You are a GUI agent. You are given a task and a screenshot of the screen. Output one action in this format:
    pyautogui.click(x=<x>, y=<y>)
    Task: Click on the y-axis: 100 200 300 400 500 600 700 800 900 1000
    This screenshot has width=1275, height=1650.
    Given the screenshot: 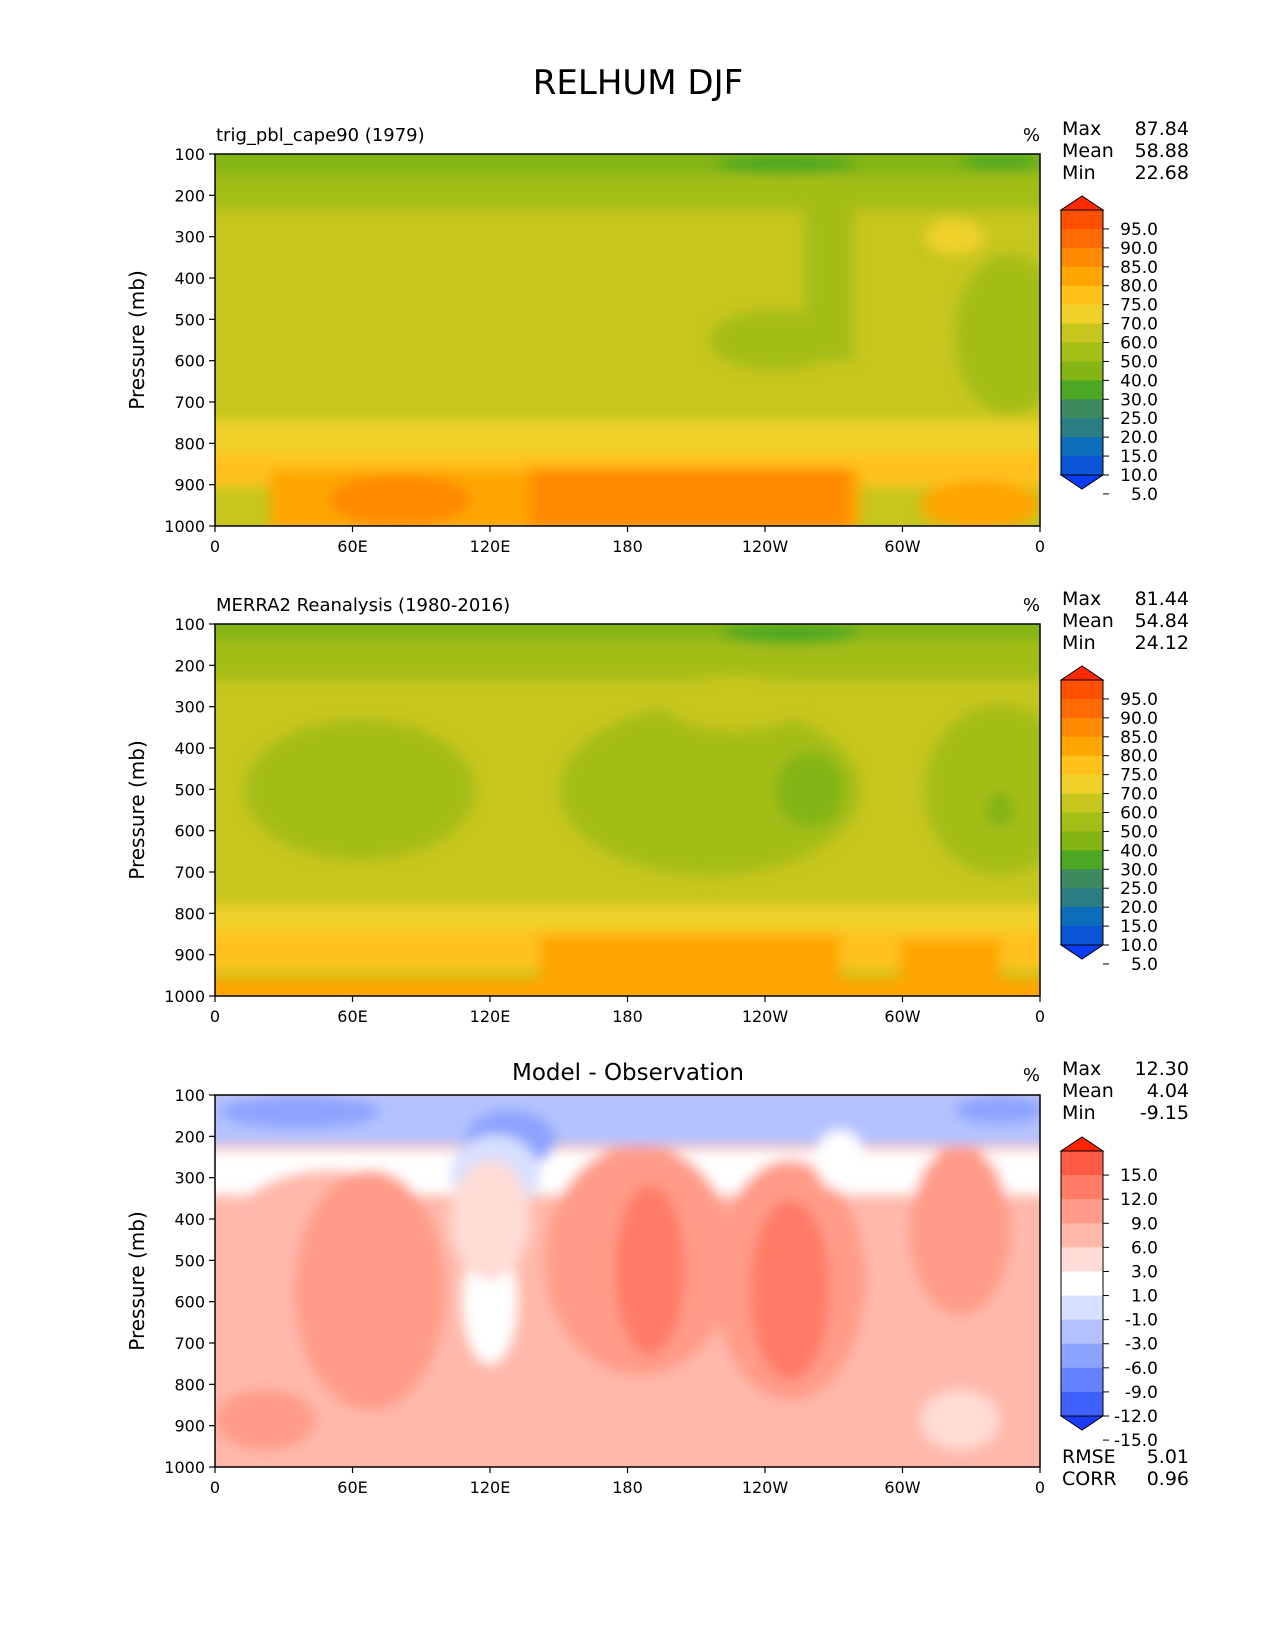 What is the action you would take?
    pyautogui.click(x=189, y=1281)
    